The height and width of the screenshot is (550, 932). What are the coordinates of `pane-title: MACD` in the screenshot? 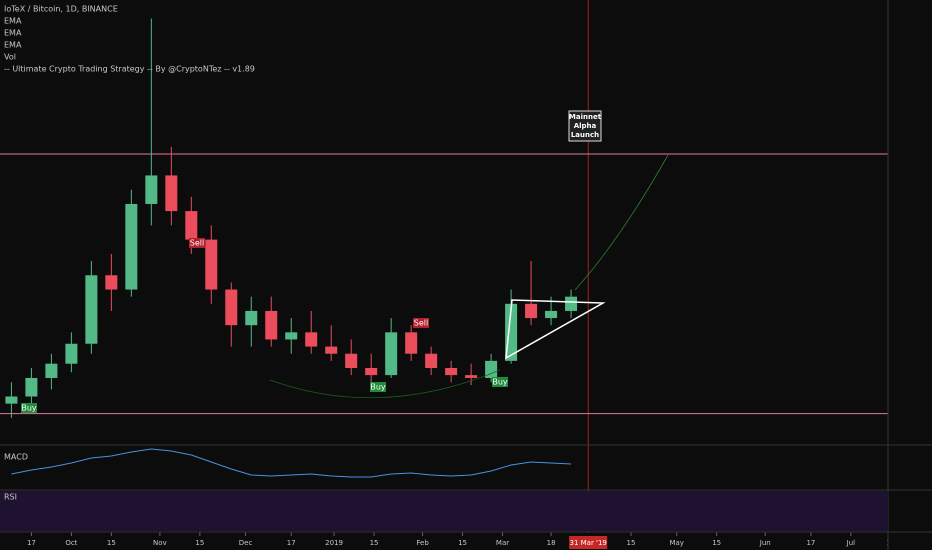 It's located at (16, 457).